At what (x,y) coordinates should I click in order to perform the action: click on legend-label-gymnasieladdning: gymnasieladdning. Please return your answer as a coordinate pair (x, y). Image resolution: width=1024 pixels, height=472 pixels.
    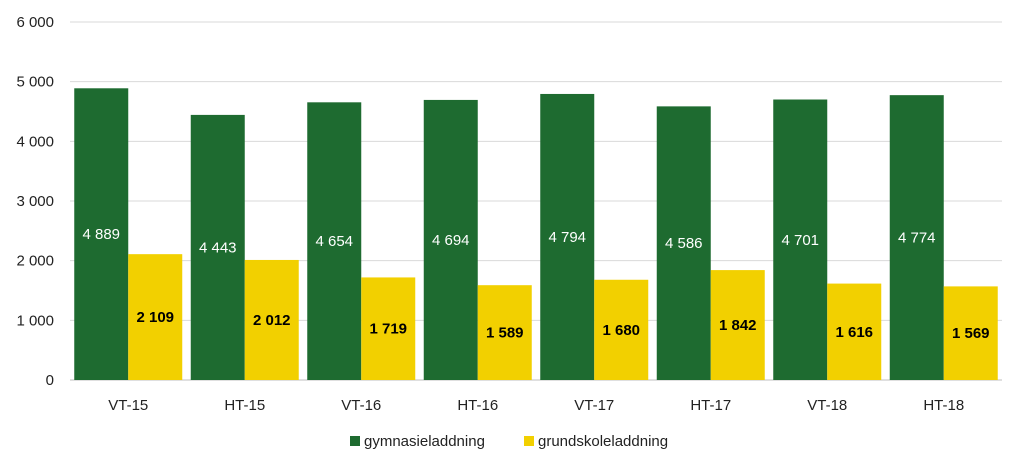
    Looking at the image, I should click on (424, 441).